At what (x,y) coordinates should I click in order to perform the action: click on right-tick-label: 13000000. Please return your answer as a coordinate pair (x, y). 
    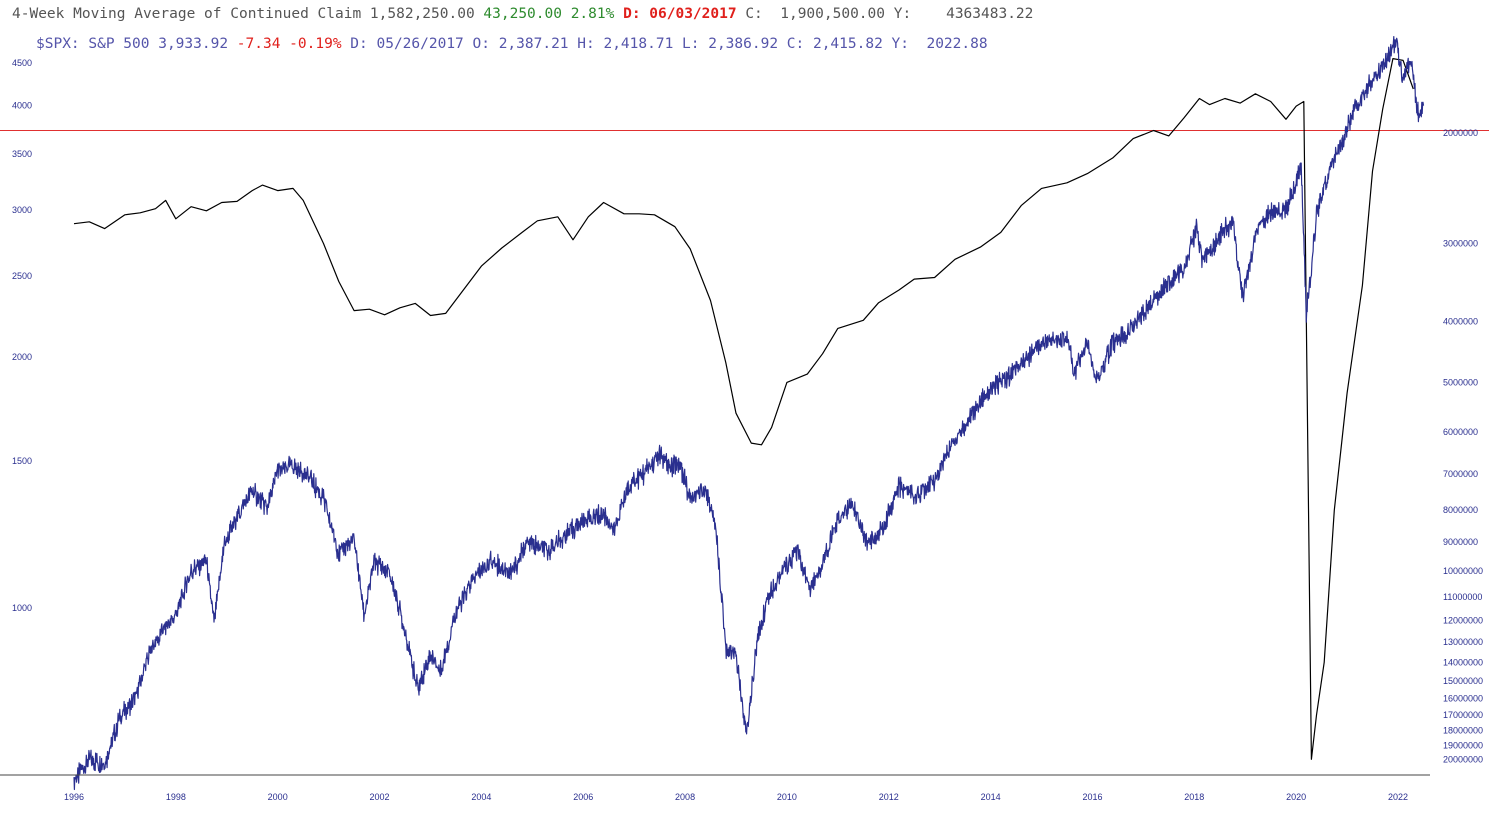
    Looking at the image, I should click on (1463, 642).